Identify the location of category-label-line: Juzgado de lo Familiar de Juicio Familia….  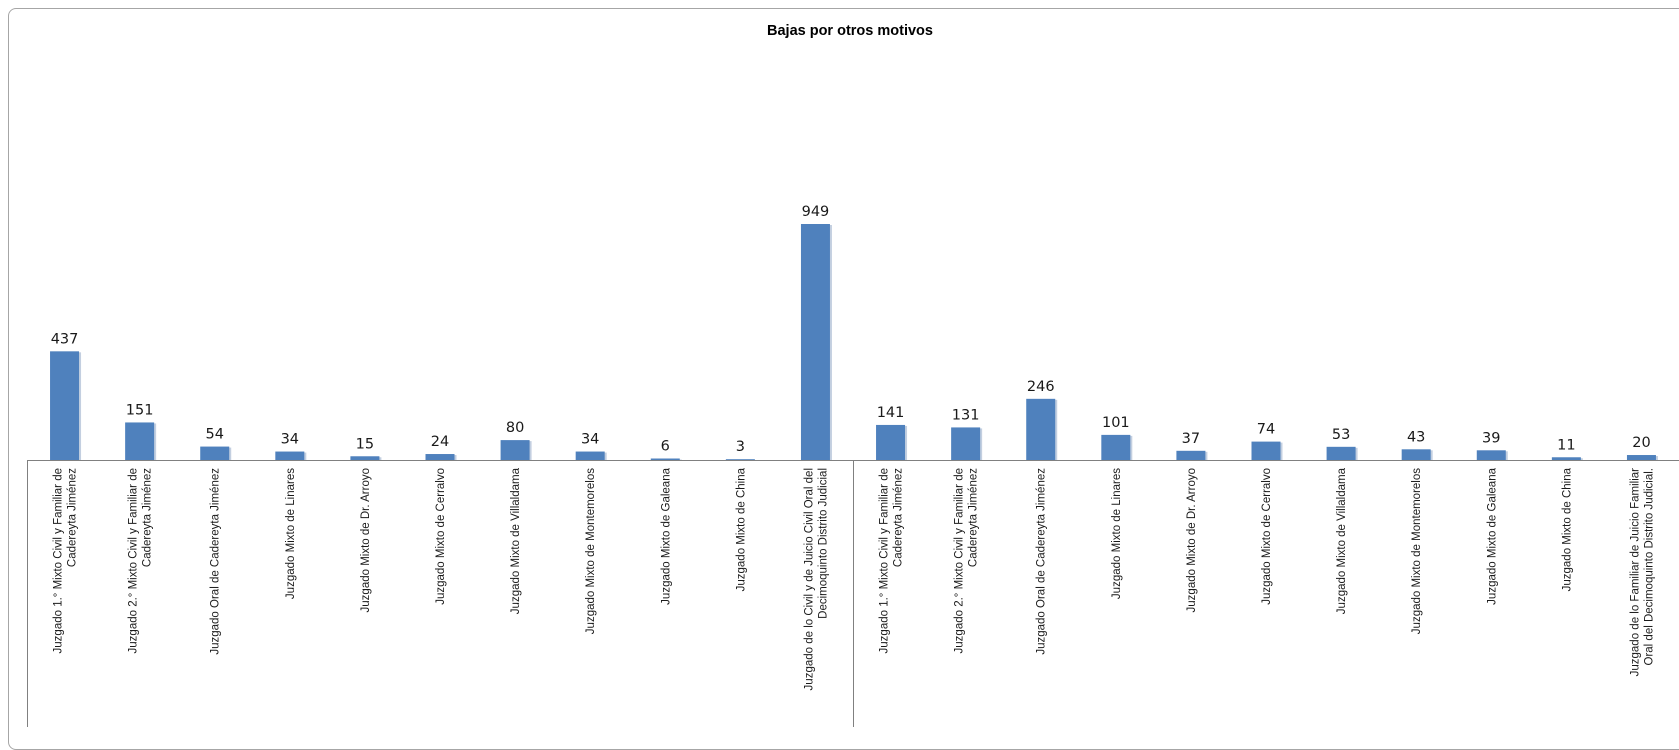
(1635, 572).